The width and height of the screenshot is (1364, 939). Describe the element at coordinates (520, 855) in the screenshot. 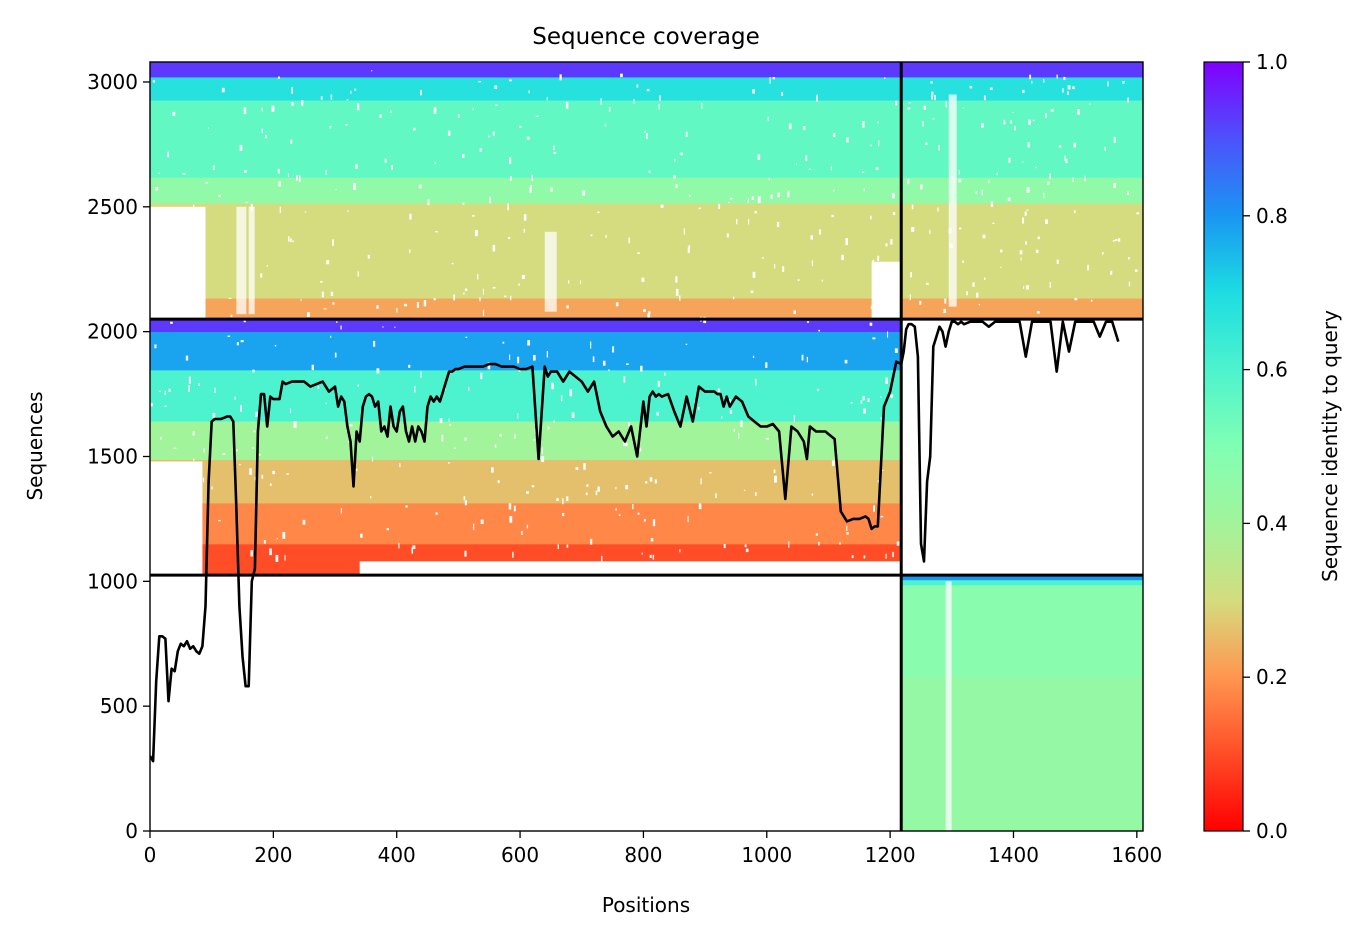

I see `x-tick-label: 600` at that location.